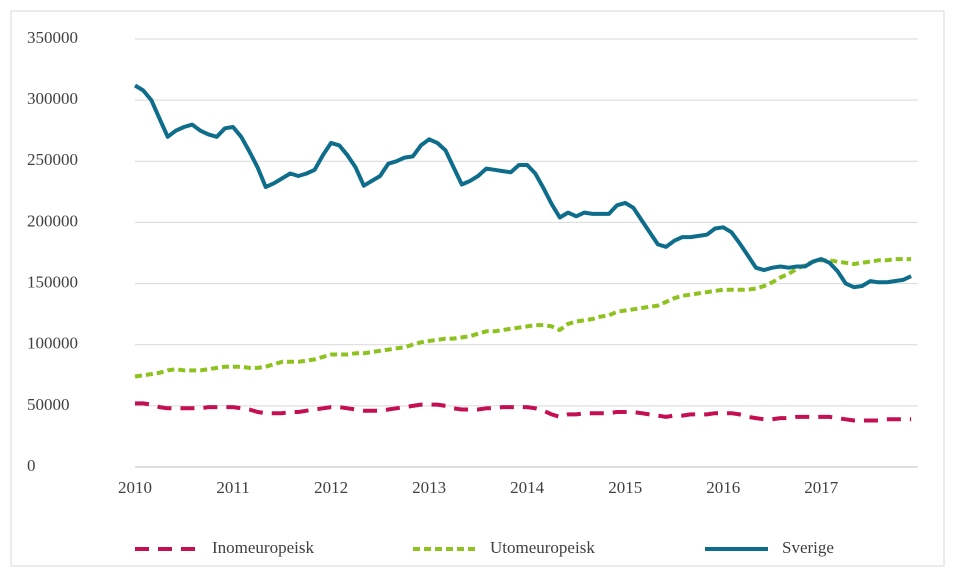  What do you see at coordinates (135, 487) in the screenshot?
I see `x-tick-label: 2010` at bounding box center [135, 487].